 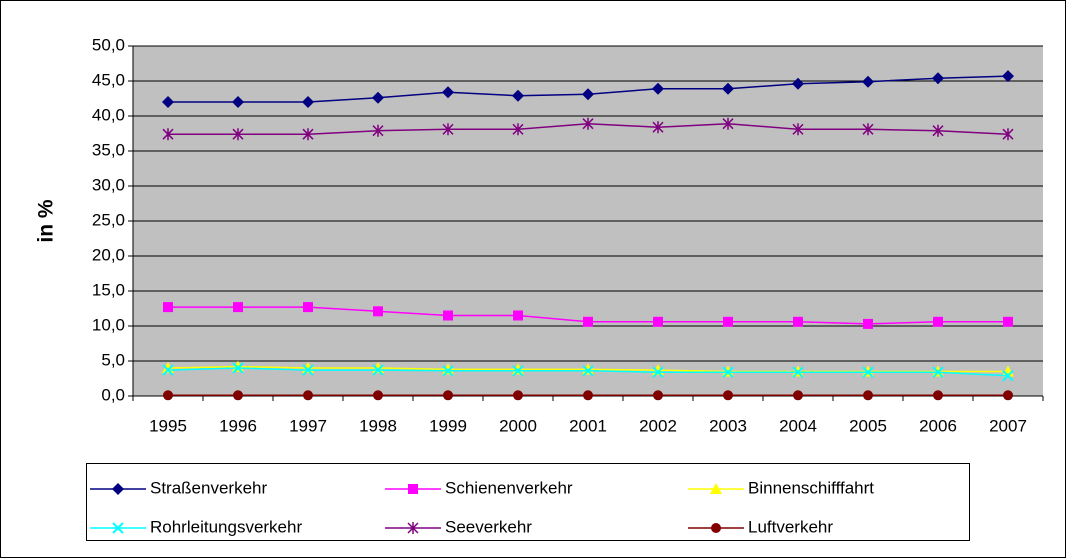 I want to click on y-tick-label: 45,0, so click(x=108, y=79).